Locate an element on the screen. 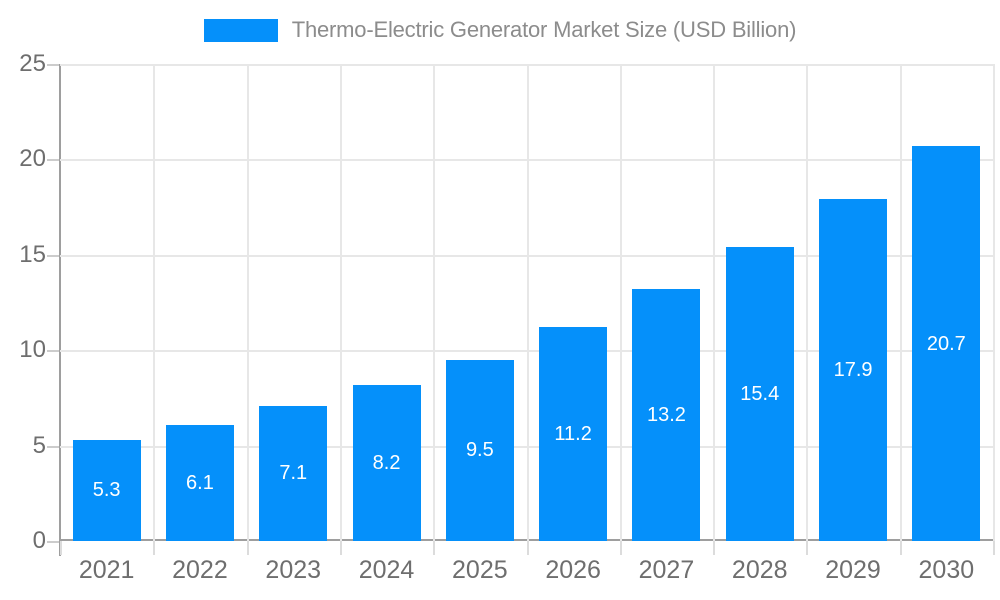  bar-2021: 5.3 is located at coordinates (106, 490).